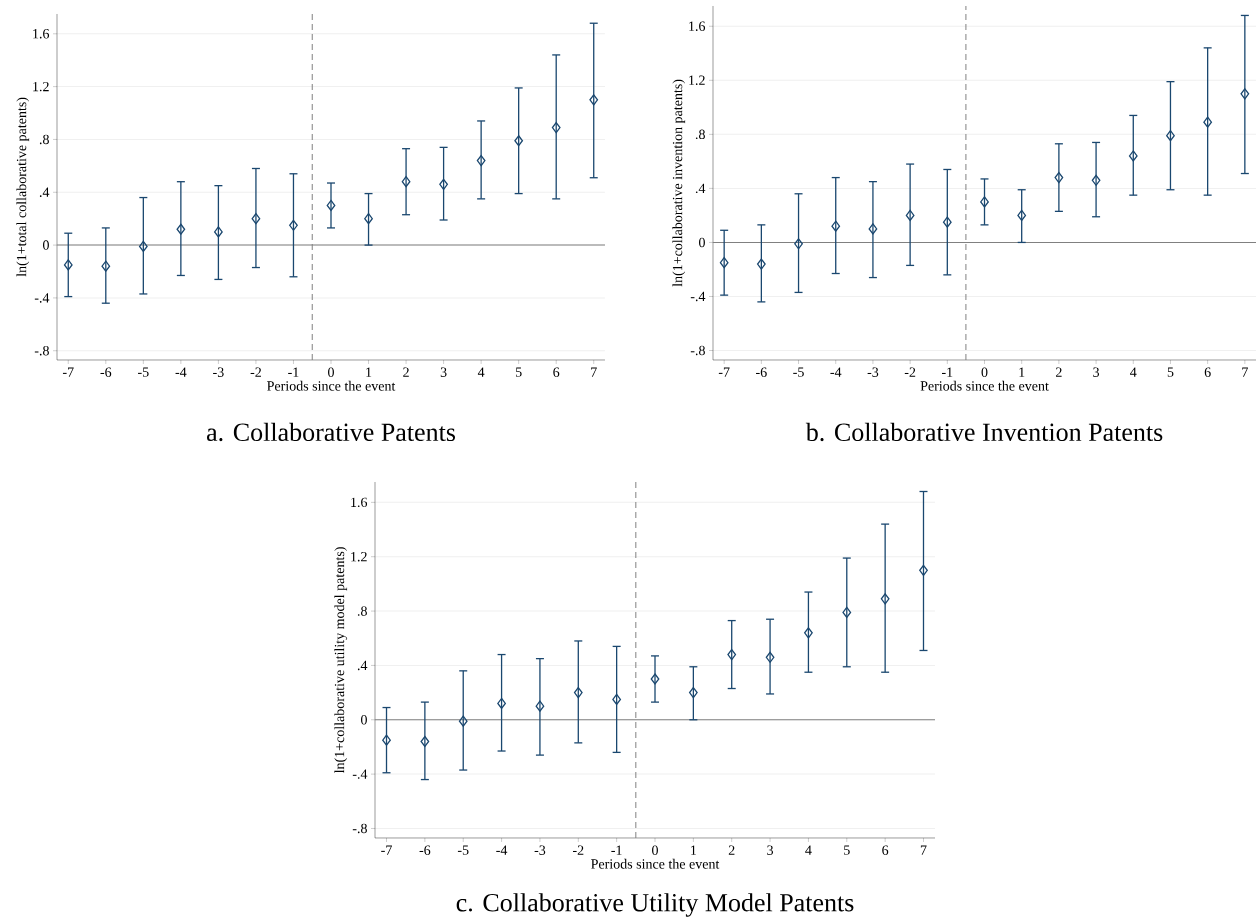  Describe the element at coordinates (331, 432) in the screenshot. I see `text: a. Collaborative Patents` at that location.